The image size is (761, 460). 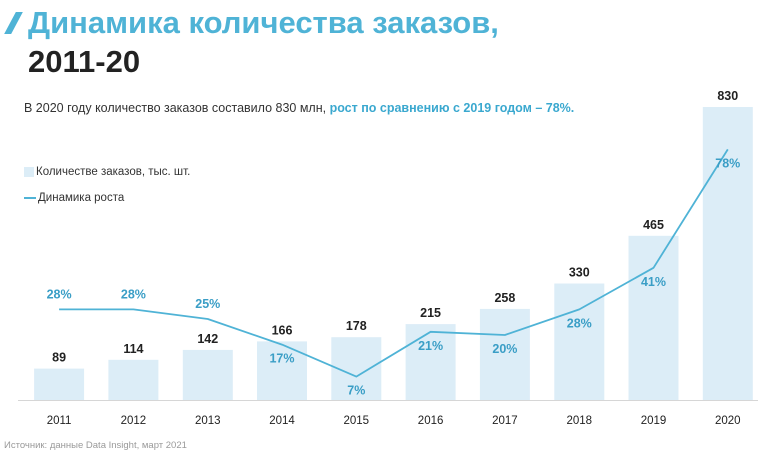 What do you see at coordinates (282, 330) in the screenshot?
I see `bar-value-label: 166` at bounding box center [282, 330].